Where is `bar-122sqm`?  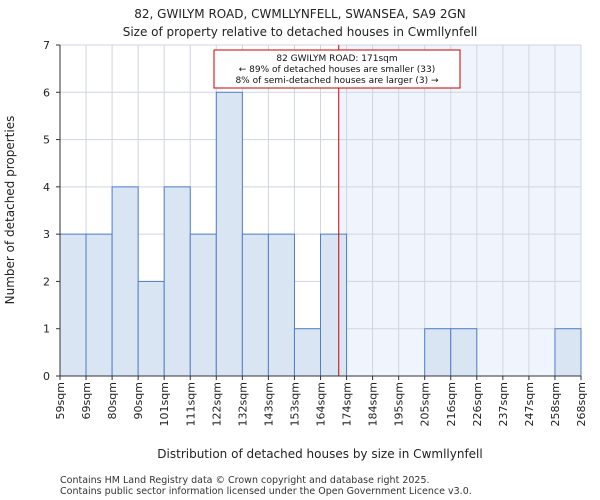 bar-122sqm is located at coordinates (229, 234).